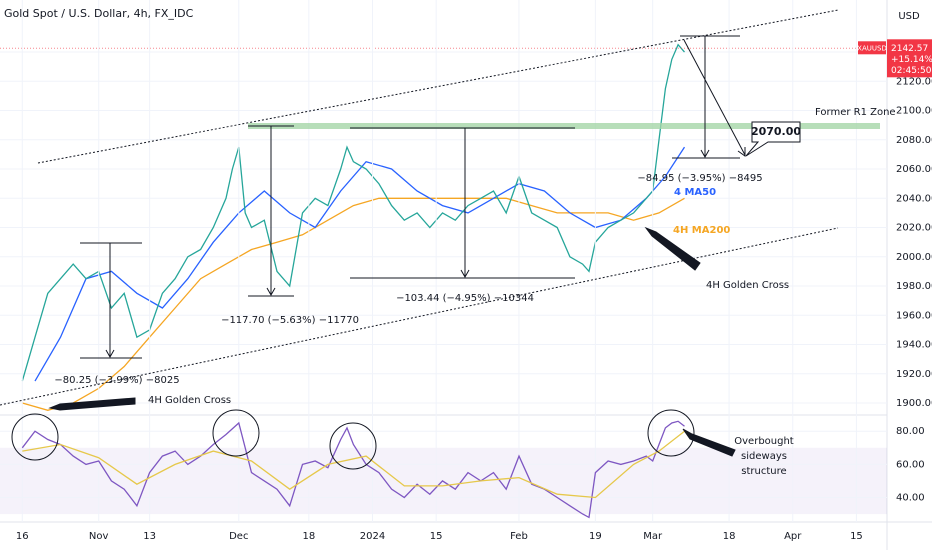 This screenshot has height=550, width=932. I want to click on callout, so click(773, 139).